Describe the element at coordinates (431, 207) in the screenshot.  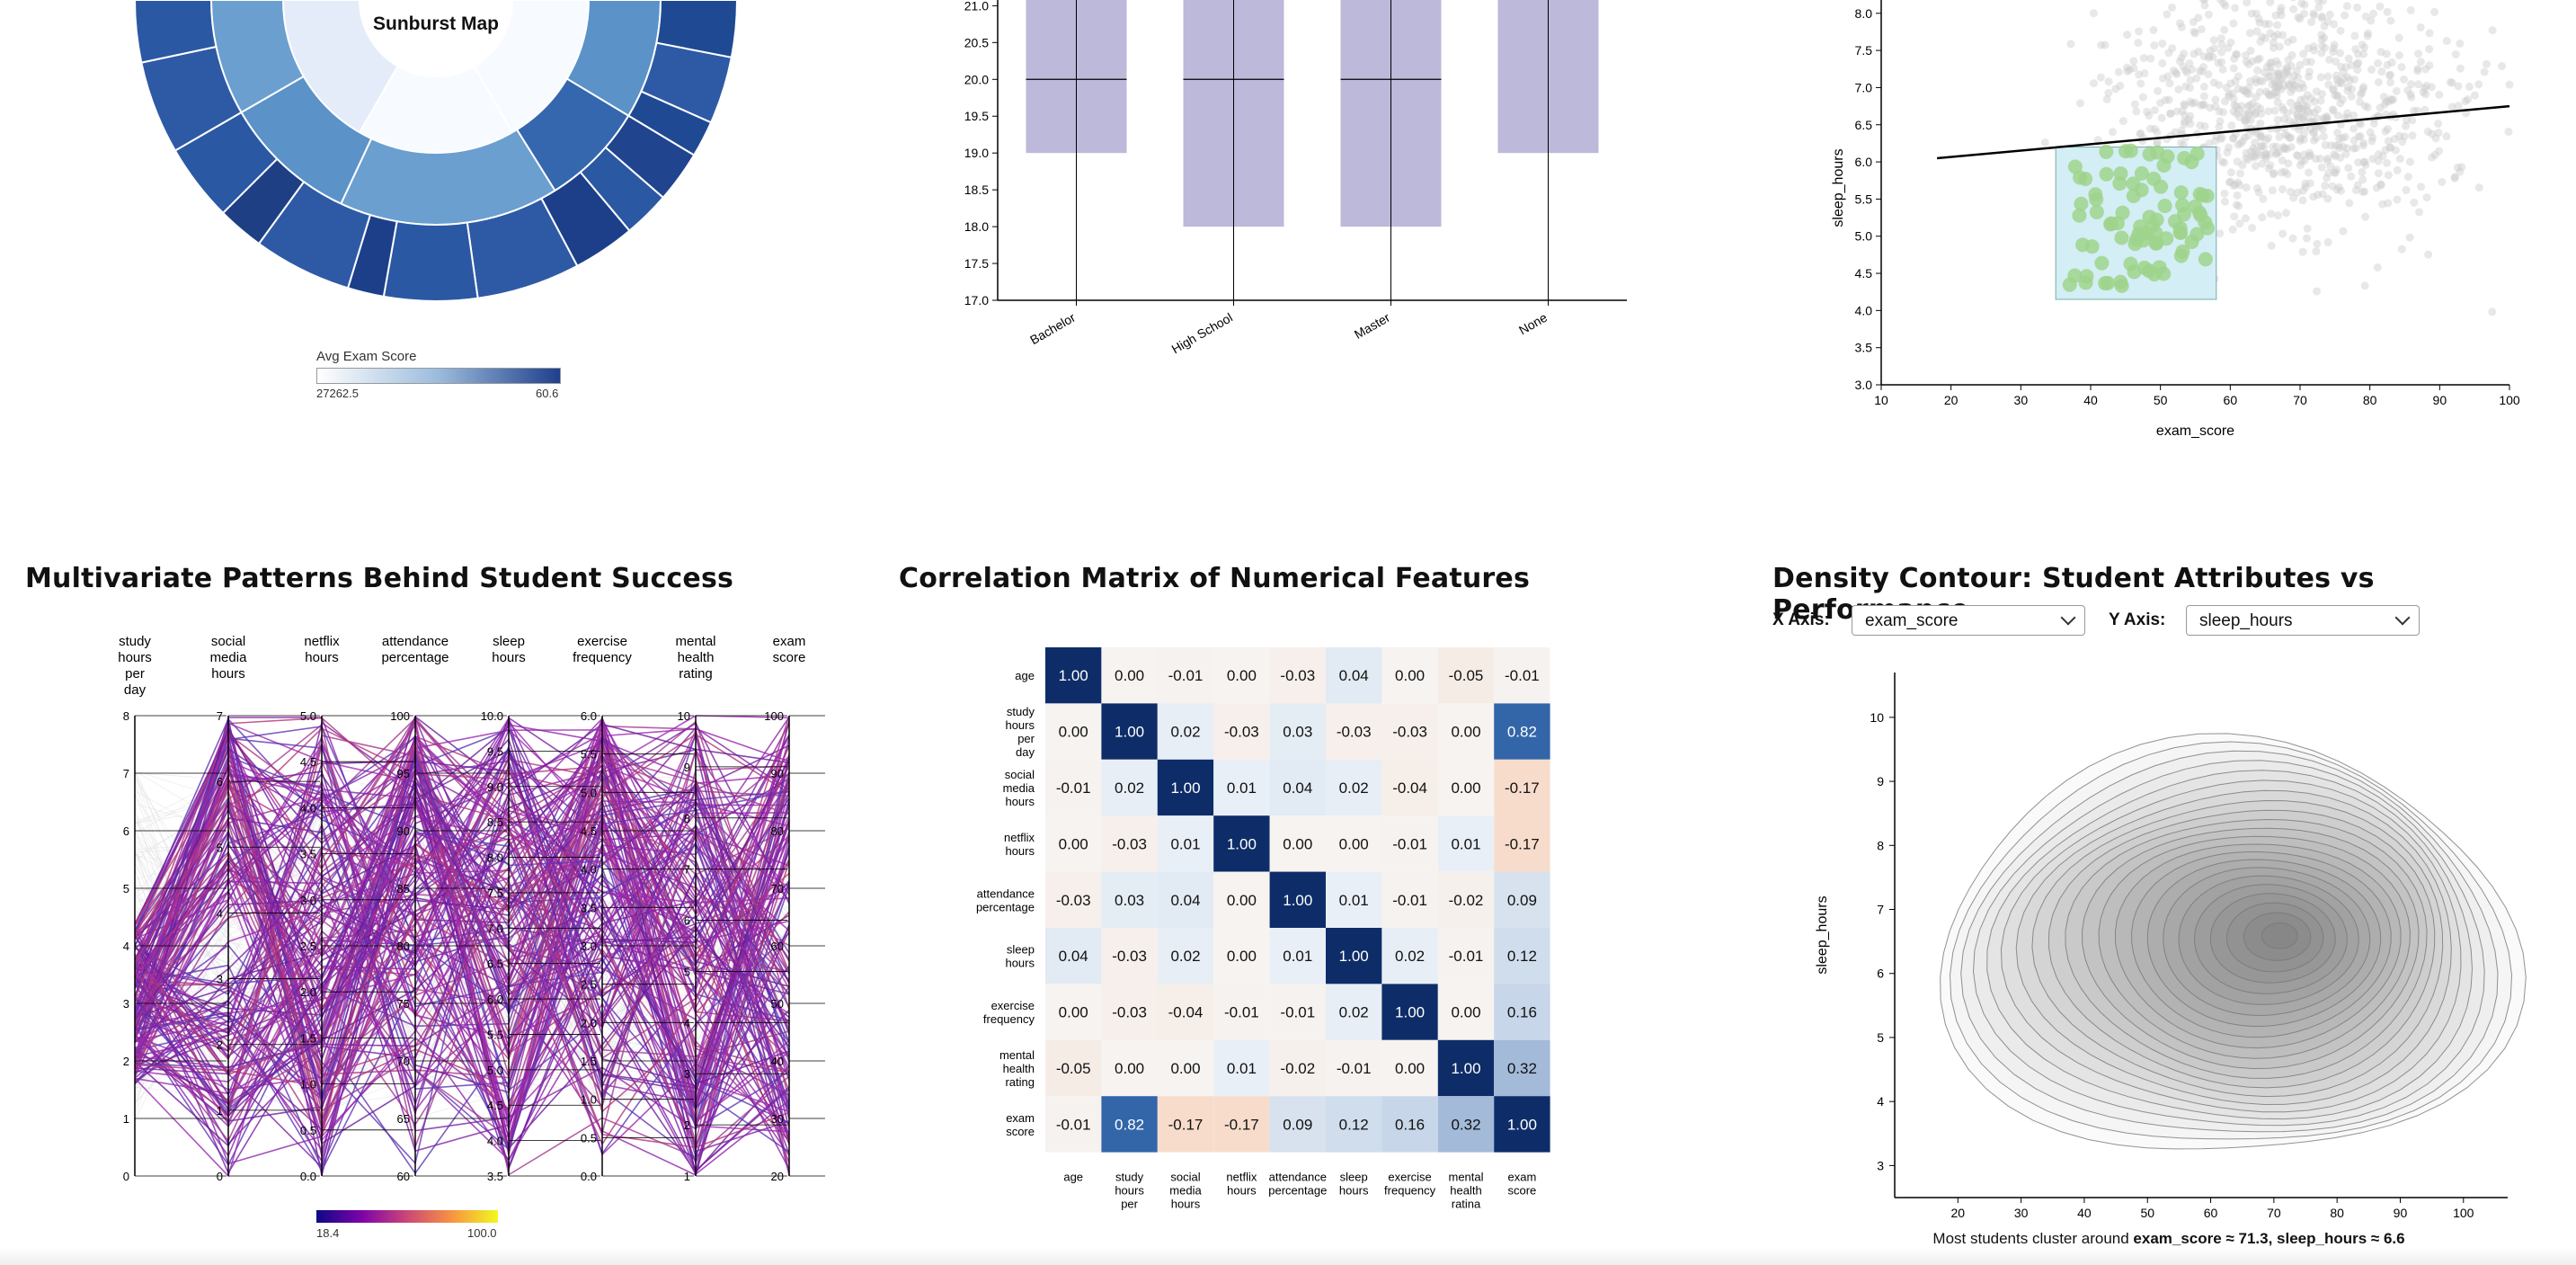
I see `sunburst-chart` at that location.